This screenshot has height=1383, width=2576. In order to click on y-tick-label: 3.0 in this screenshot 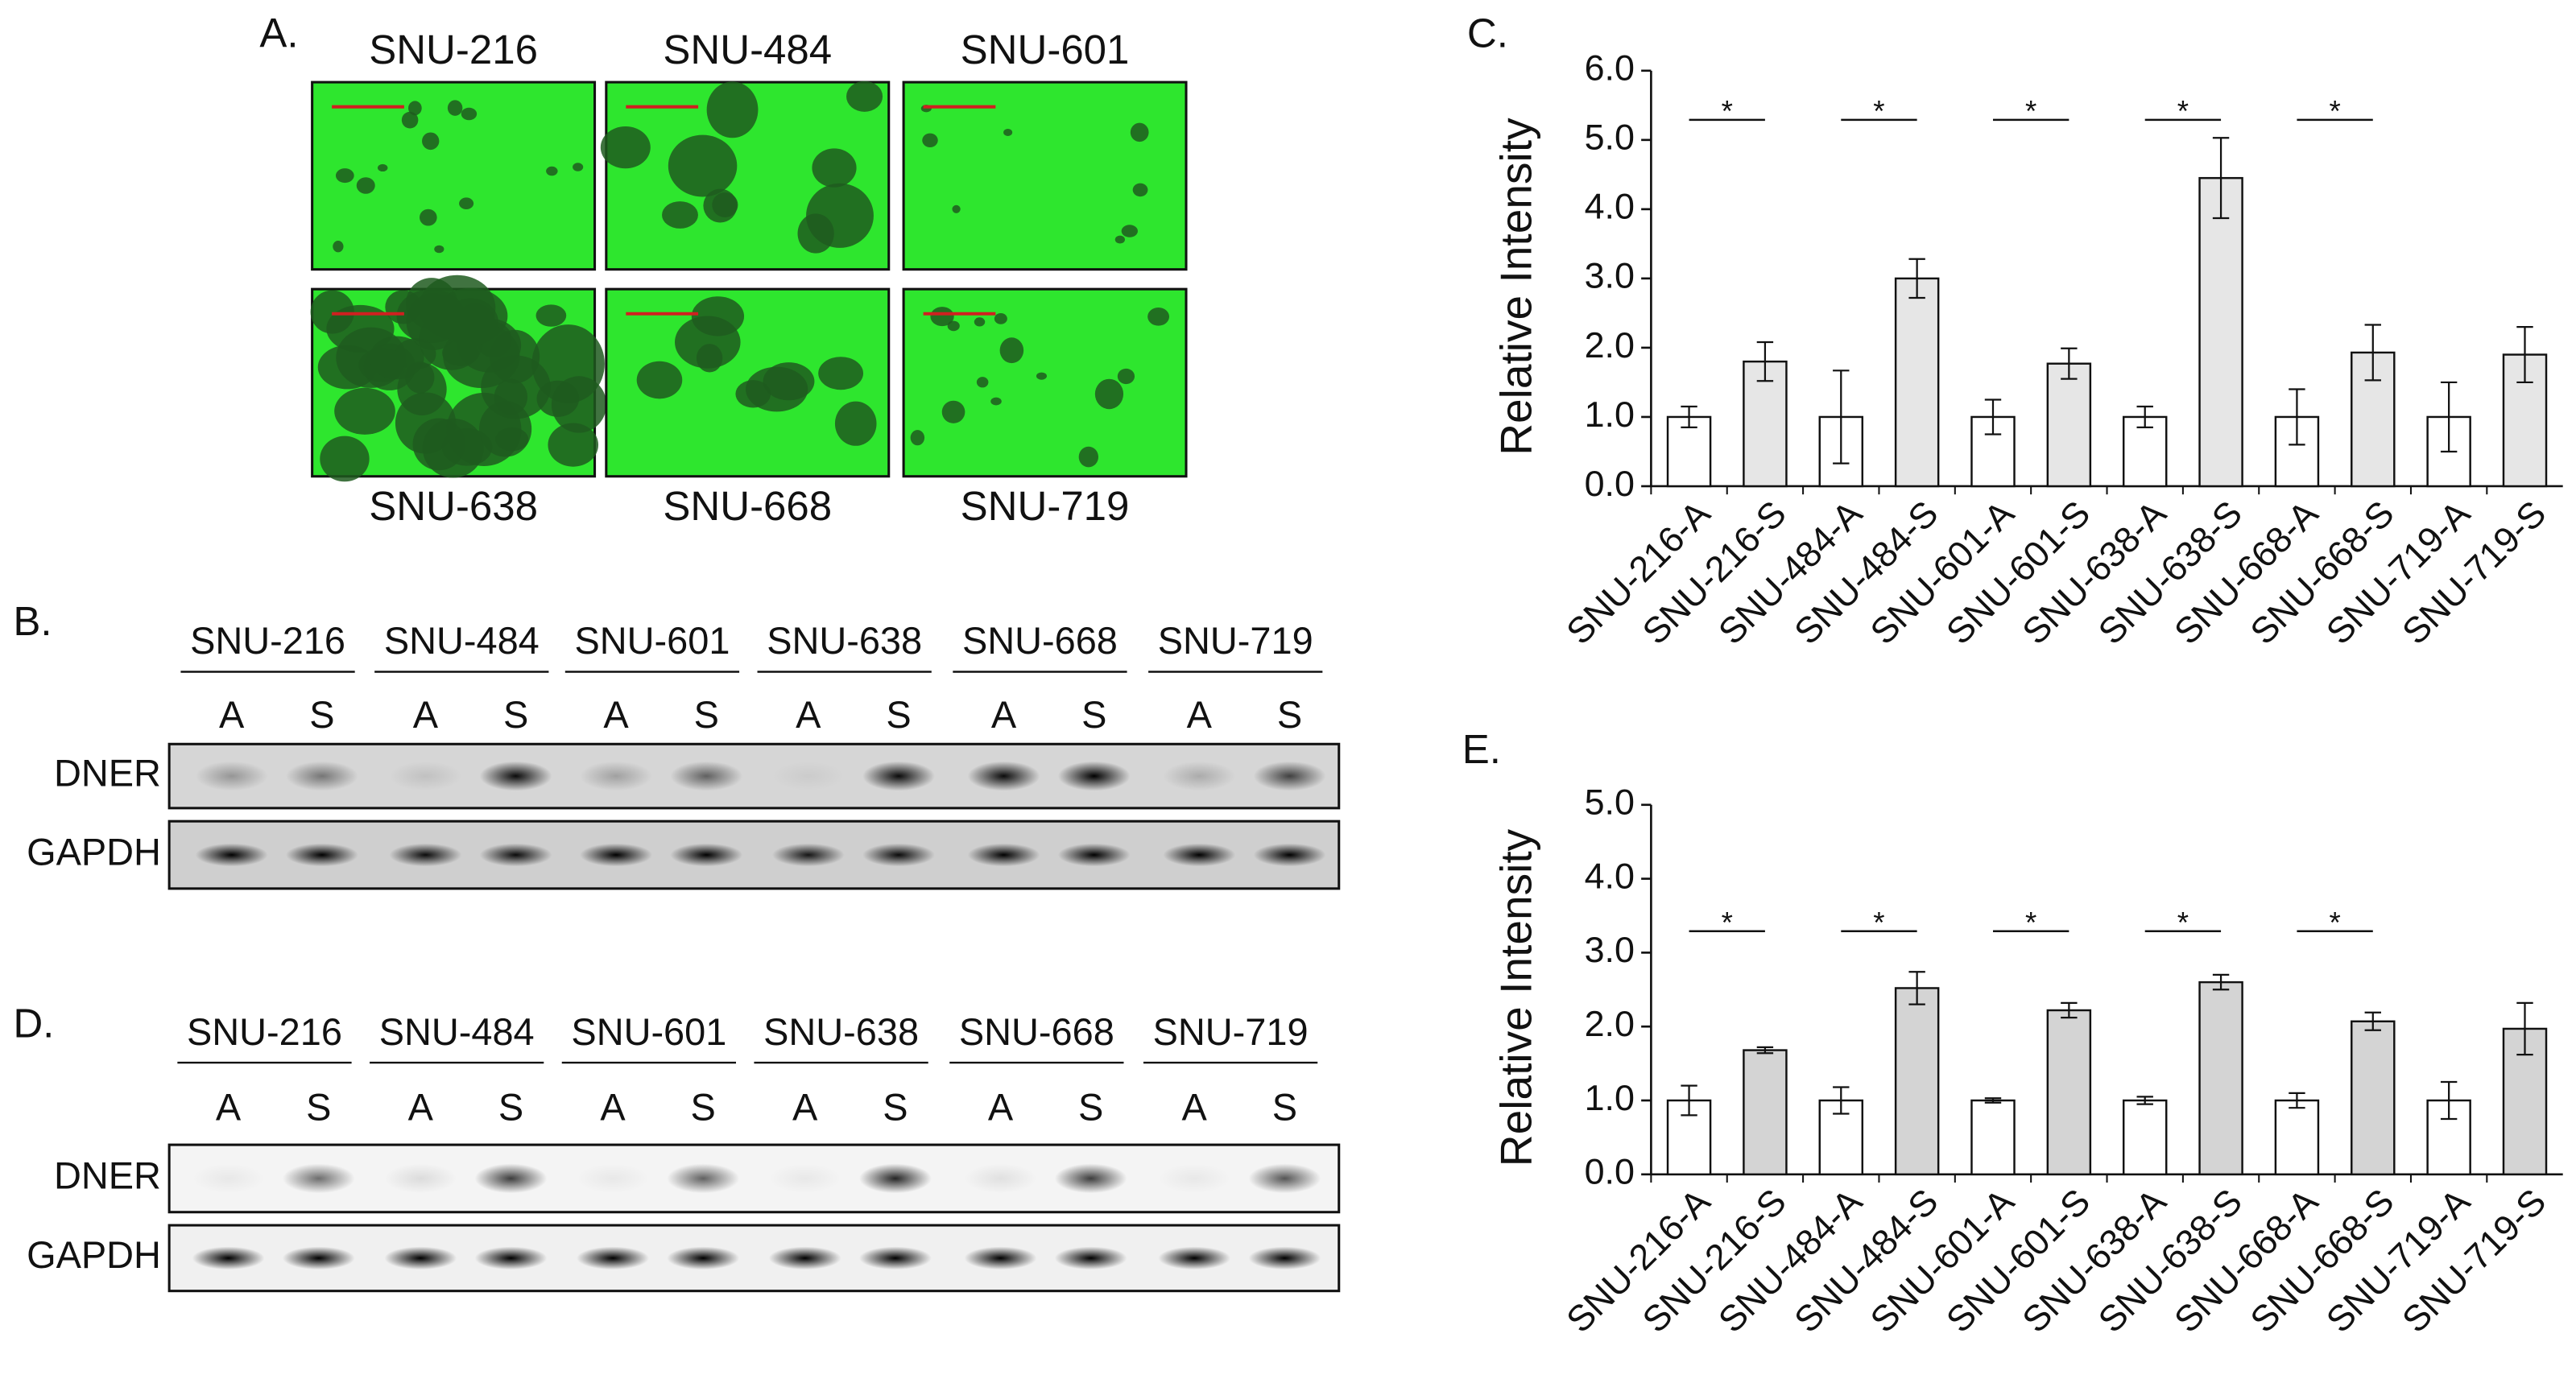, I will do `click(1610, 949)`.